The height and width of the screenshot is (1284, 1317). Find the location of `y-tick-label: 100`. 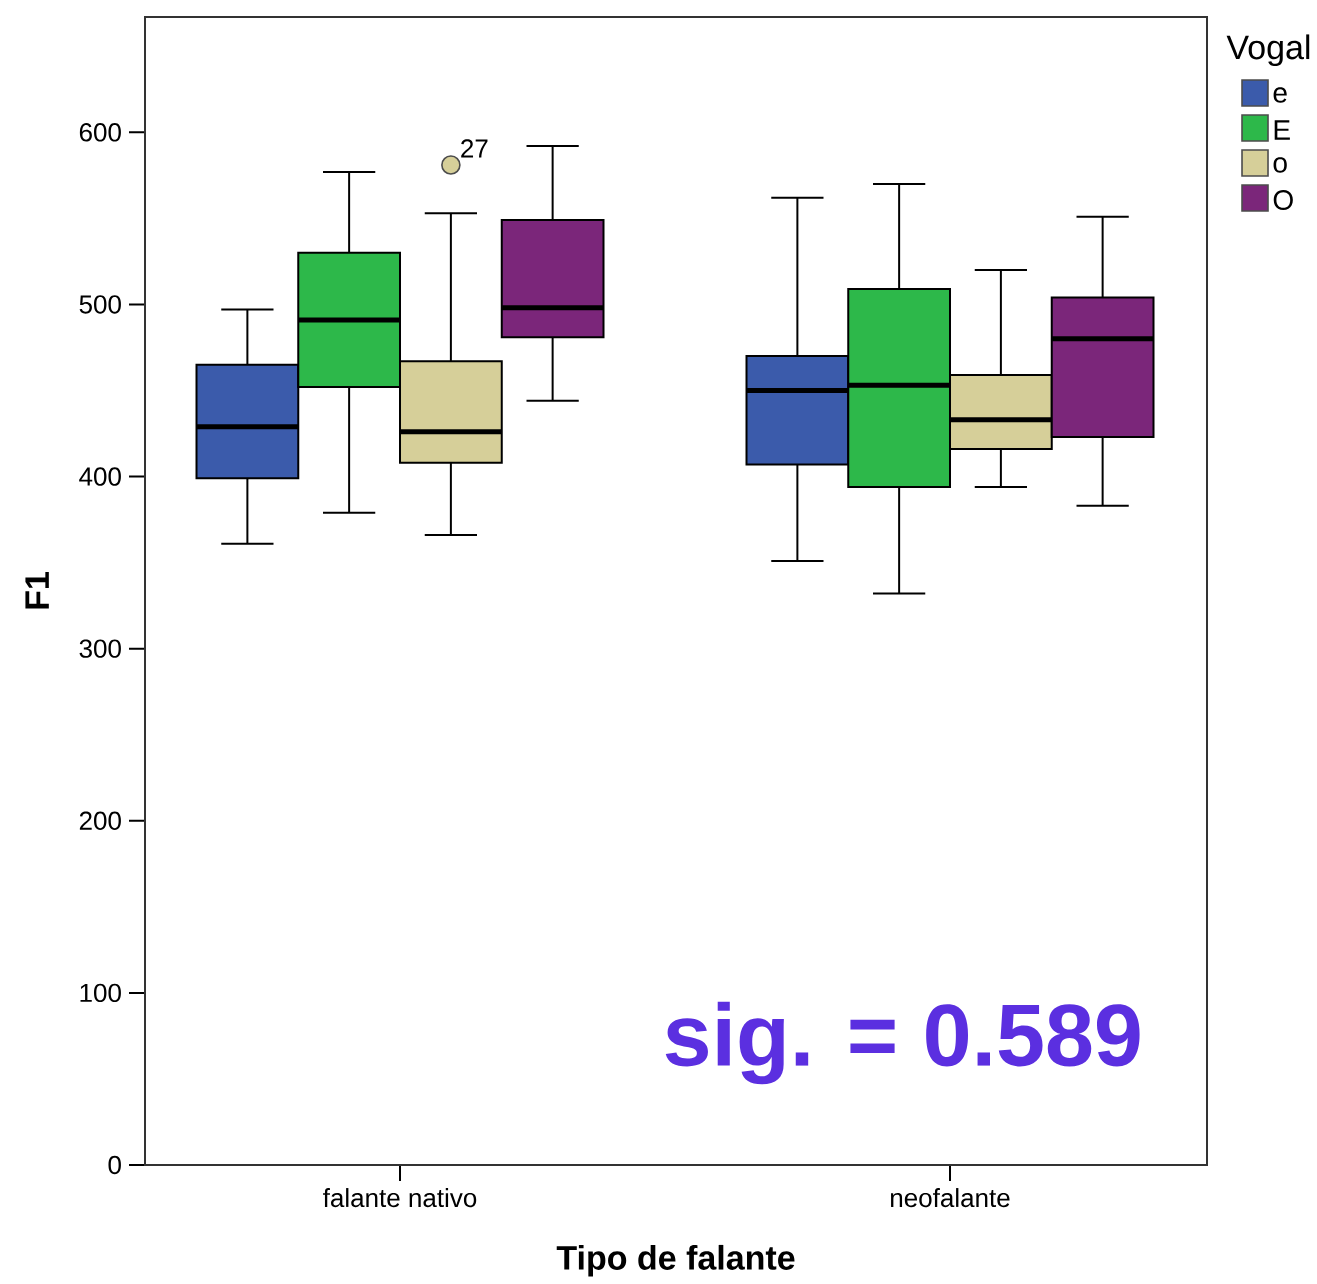

y-tick-label: 100 is located at coordinates (100, 993).